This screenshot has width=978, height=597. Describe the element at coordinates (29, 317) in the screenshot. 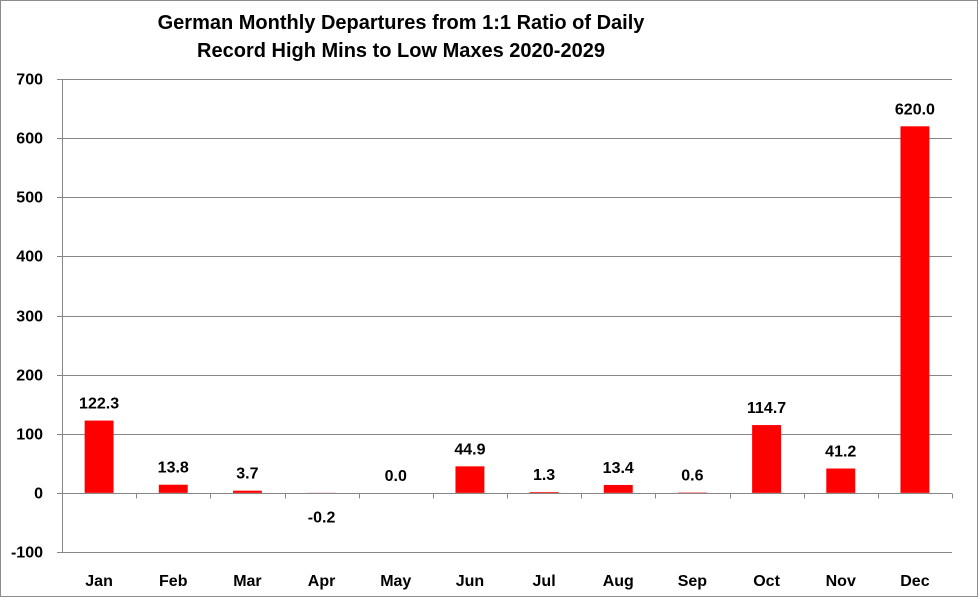

I see `y-tick-label: 300` at that location.